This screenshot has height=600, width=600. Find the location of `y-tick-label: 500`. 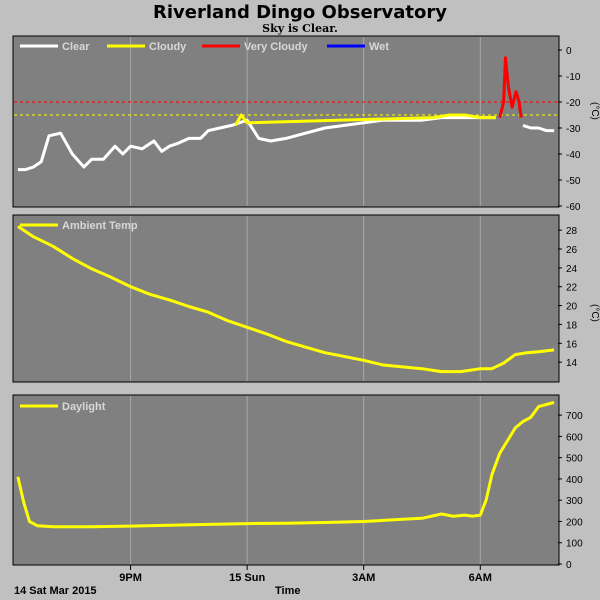

y-tick-label: 500 is located at coordinates (574, 459).